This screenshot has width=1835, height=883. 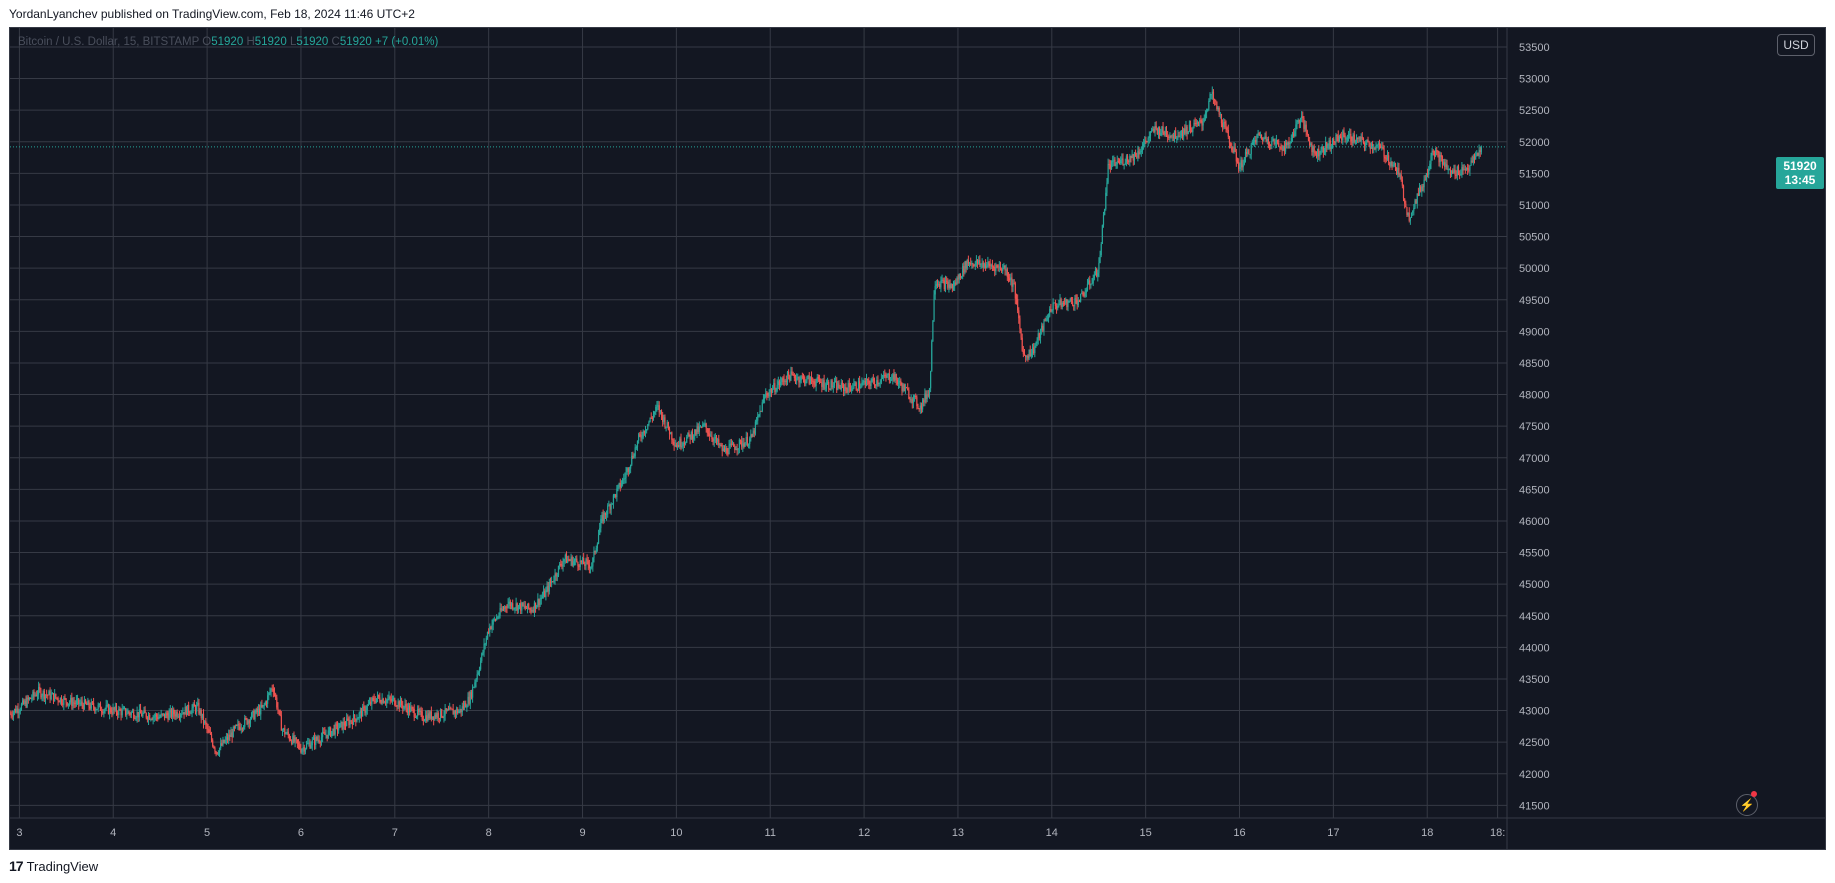 I want to click on y-tick-label: 43000, so click(x=1534, y=712).